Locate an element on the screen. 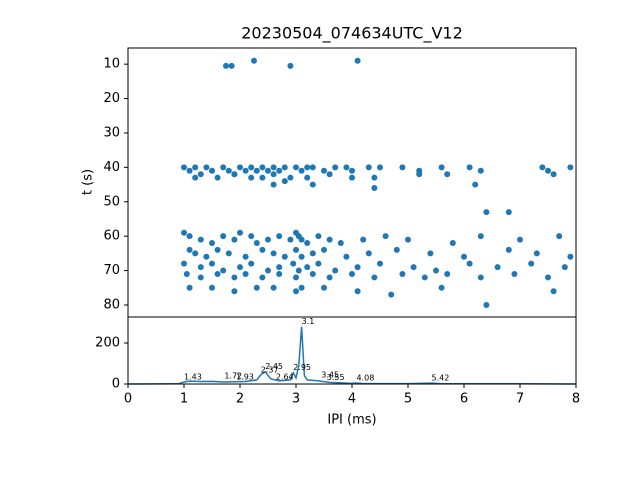 This screenshot has width=640, height=480. x-tick-label: 2 is located at coordinates (240, 399).